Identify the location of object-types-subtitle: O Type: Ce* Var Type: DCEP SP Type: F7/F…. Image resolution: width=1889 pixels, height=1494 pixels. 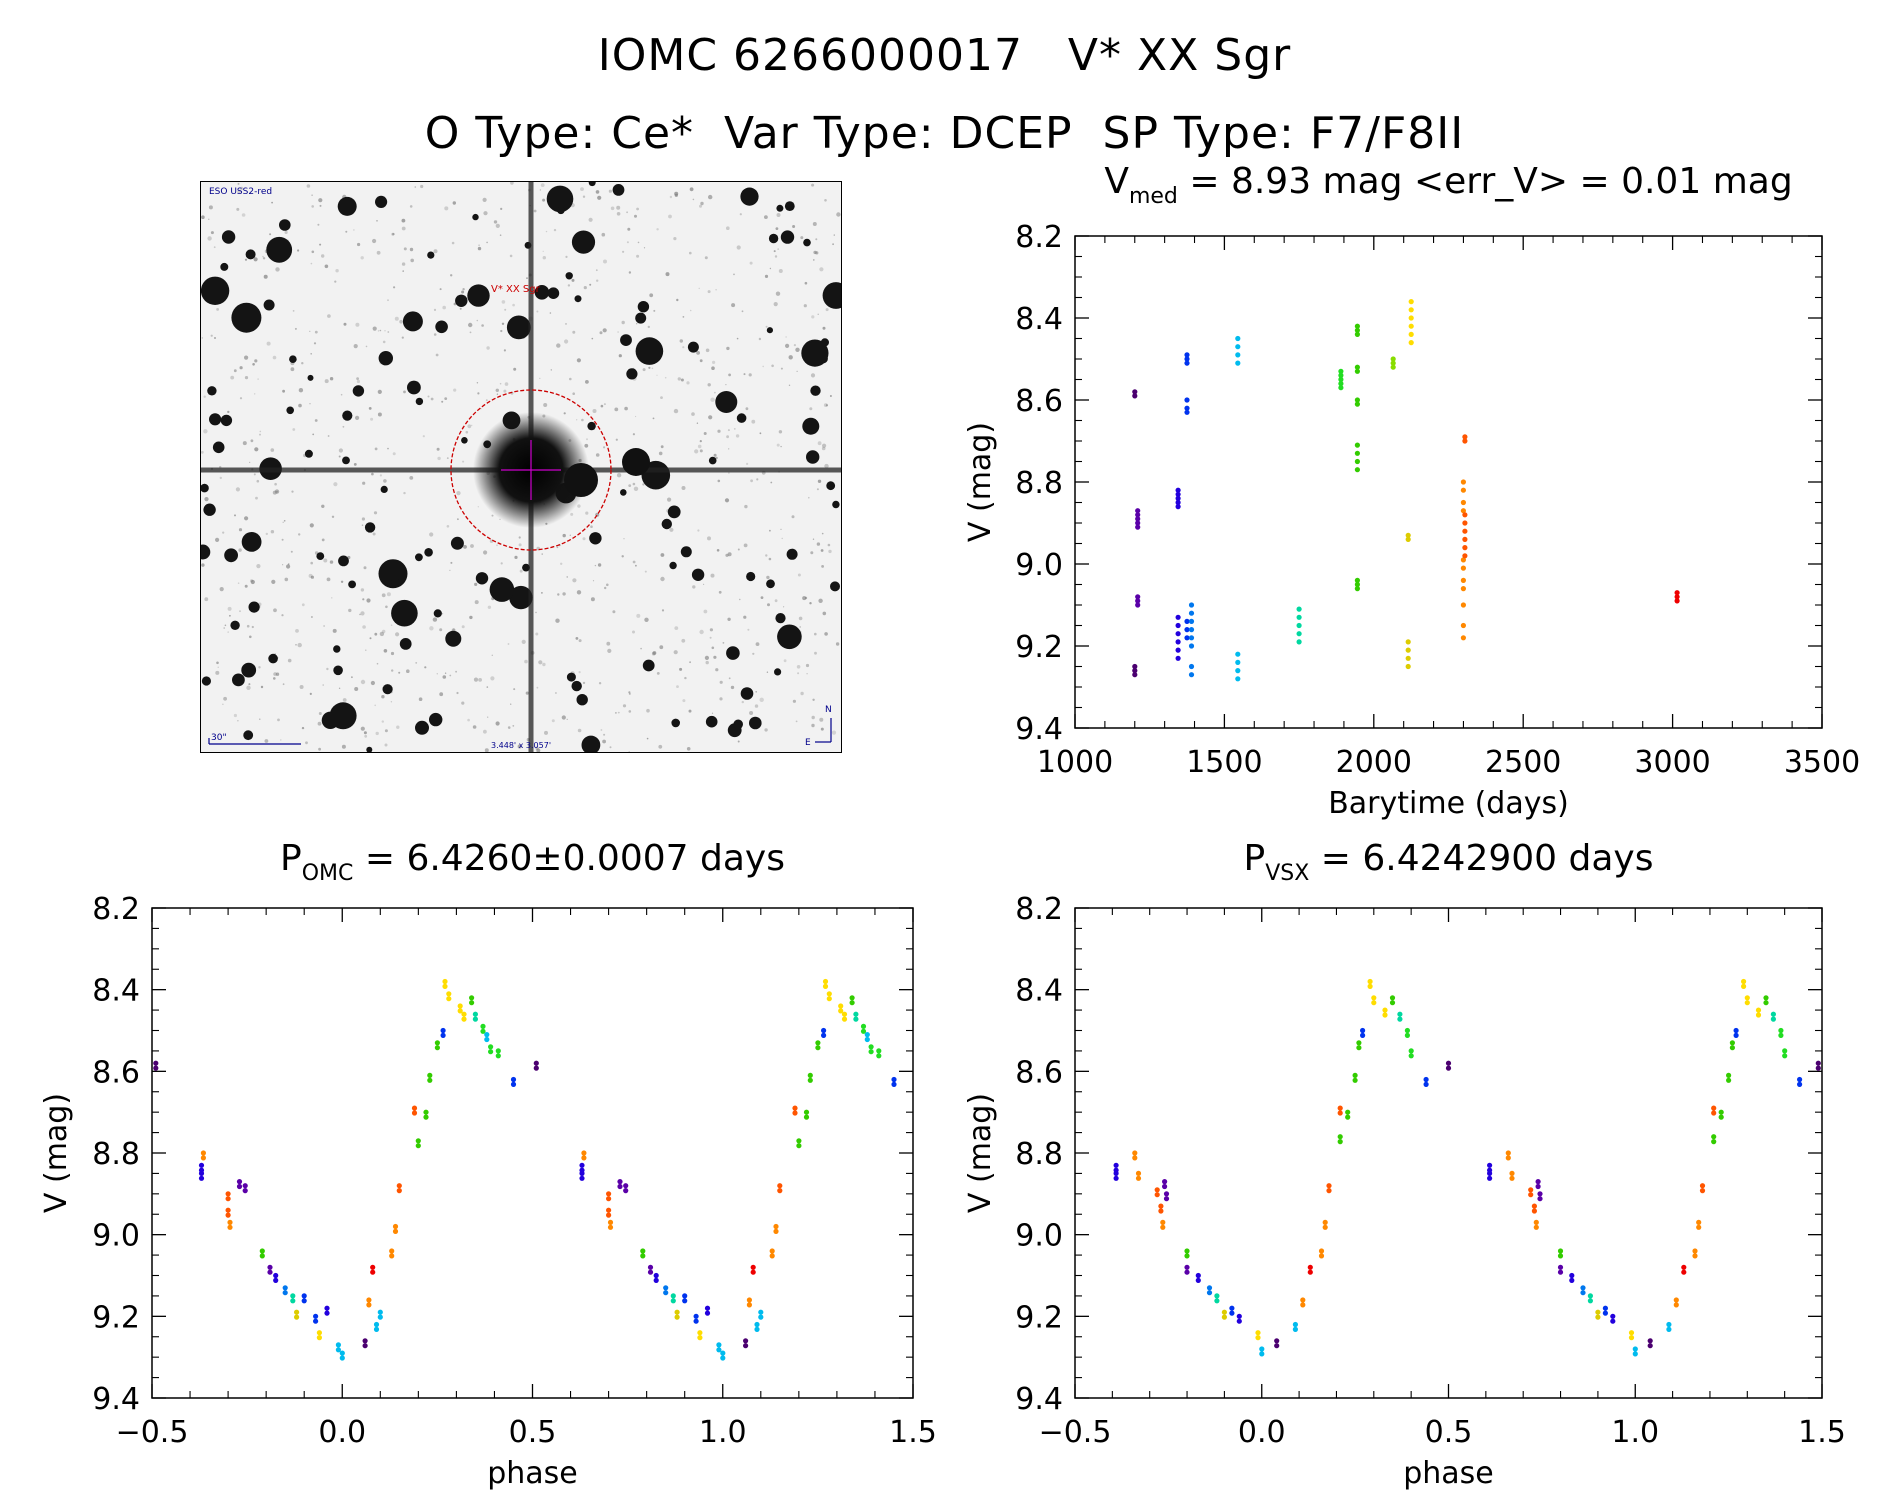
(944, 133).